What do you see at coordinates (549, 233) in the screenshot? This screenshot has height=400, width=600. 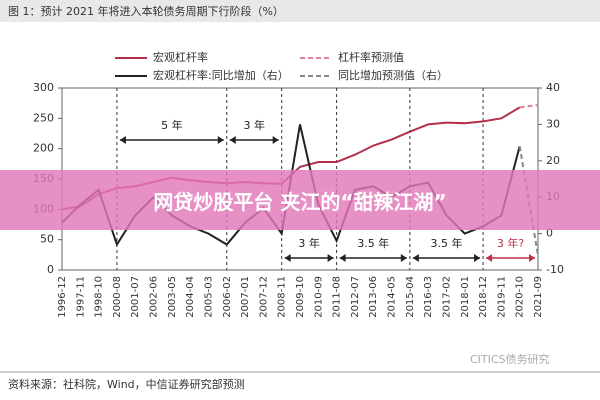 I see `y2-tick-label: 0` at bounding box center [549, 233].